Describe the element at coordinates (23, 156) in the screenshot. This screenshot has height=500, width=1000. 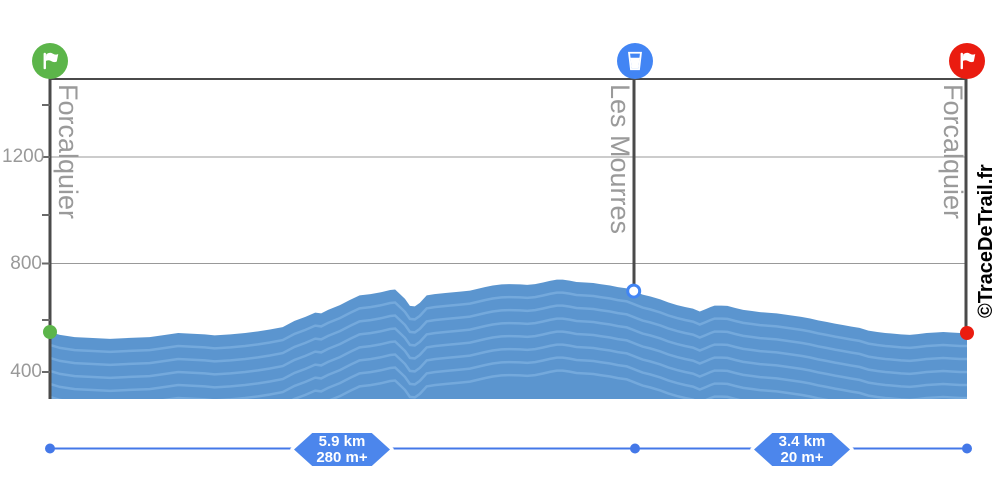
I see `y-axis-label-1200: 1200` at that location.